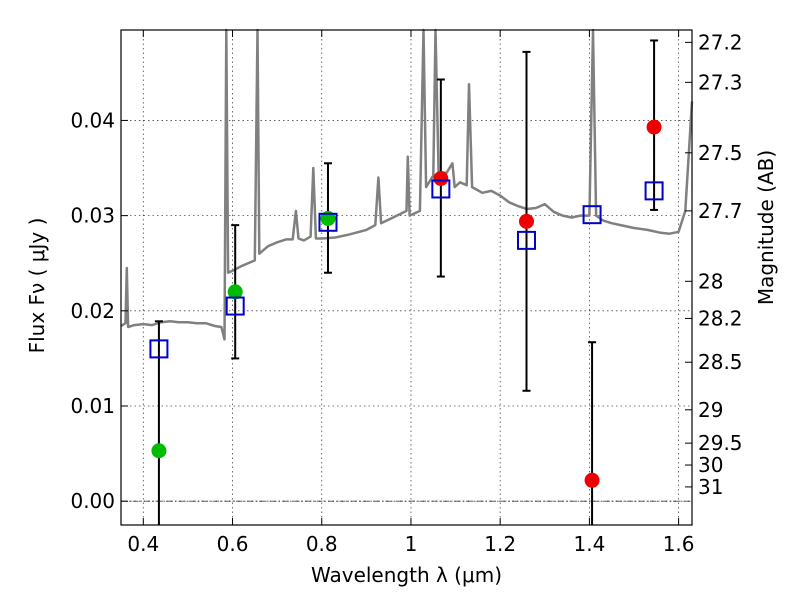 The image size is (800, 600). I want to click on right-tick-label: 28.5, so click(720, 362).